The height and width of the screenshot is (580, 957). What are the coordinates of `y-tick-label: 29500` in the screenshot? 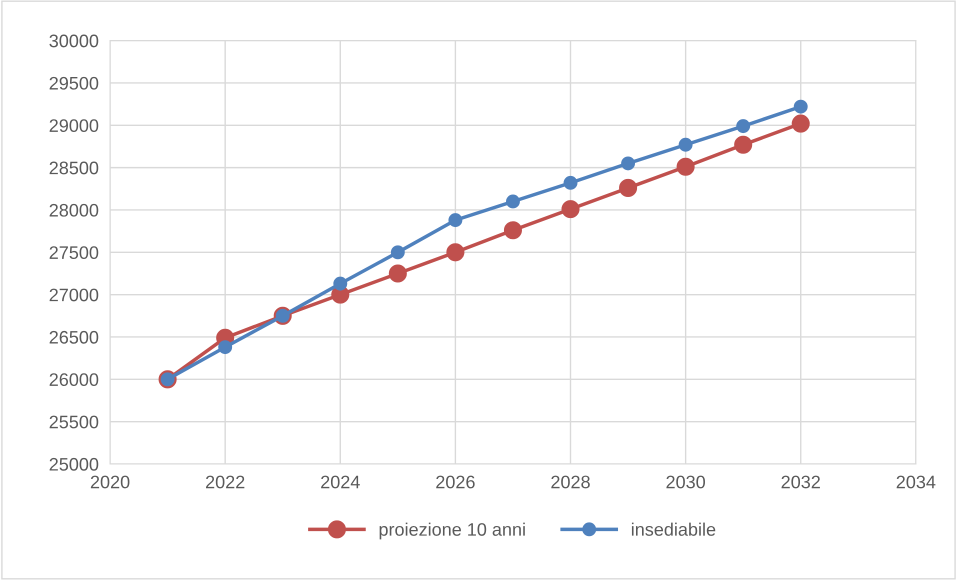 It's located at (74, 83).